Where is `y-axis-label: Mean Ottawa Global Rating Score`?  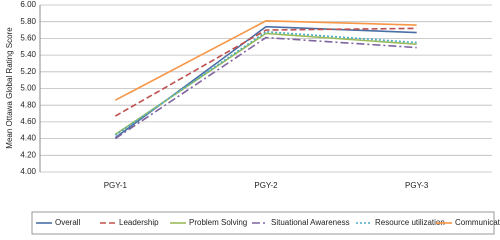
y-axis-label: Mean Ottawa Global Rating Score is located at coordinates (9, 88).